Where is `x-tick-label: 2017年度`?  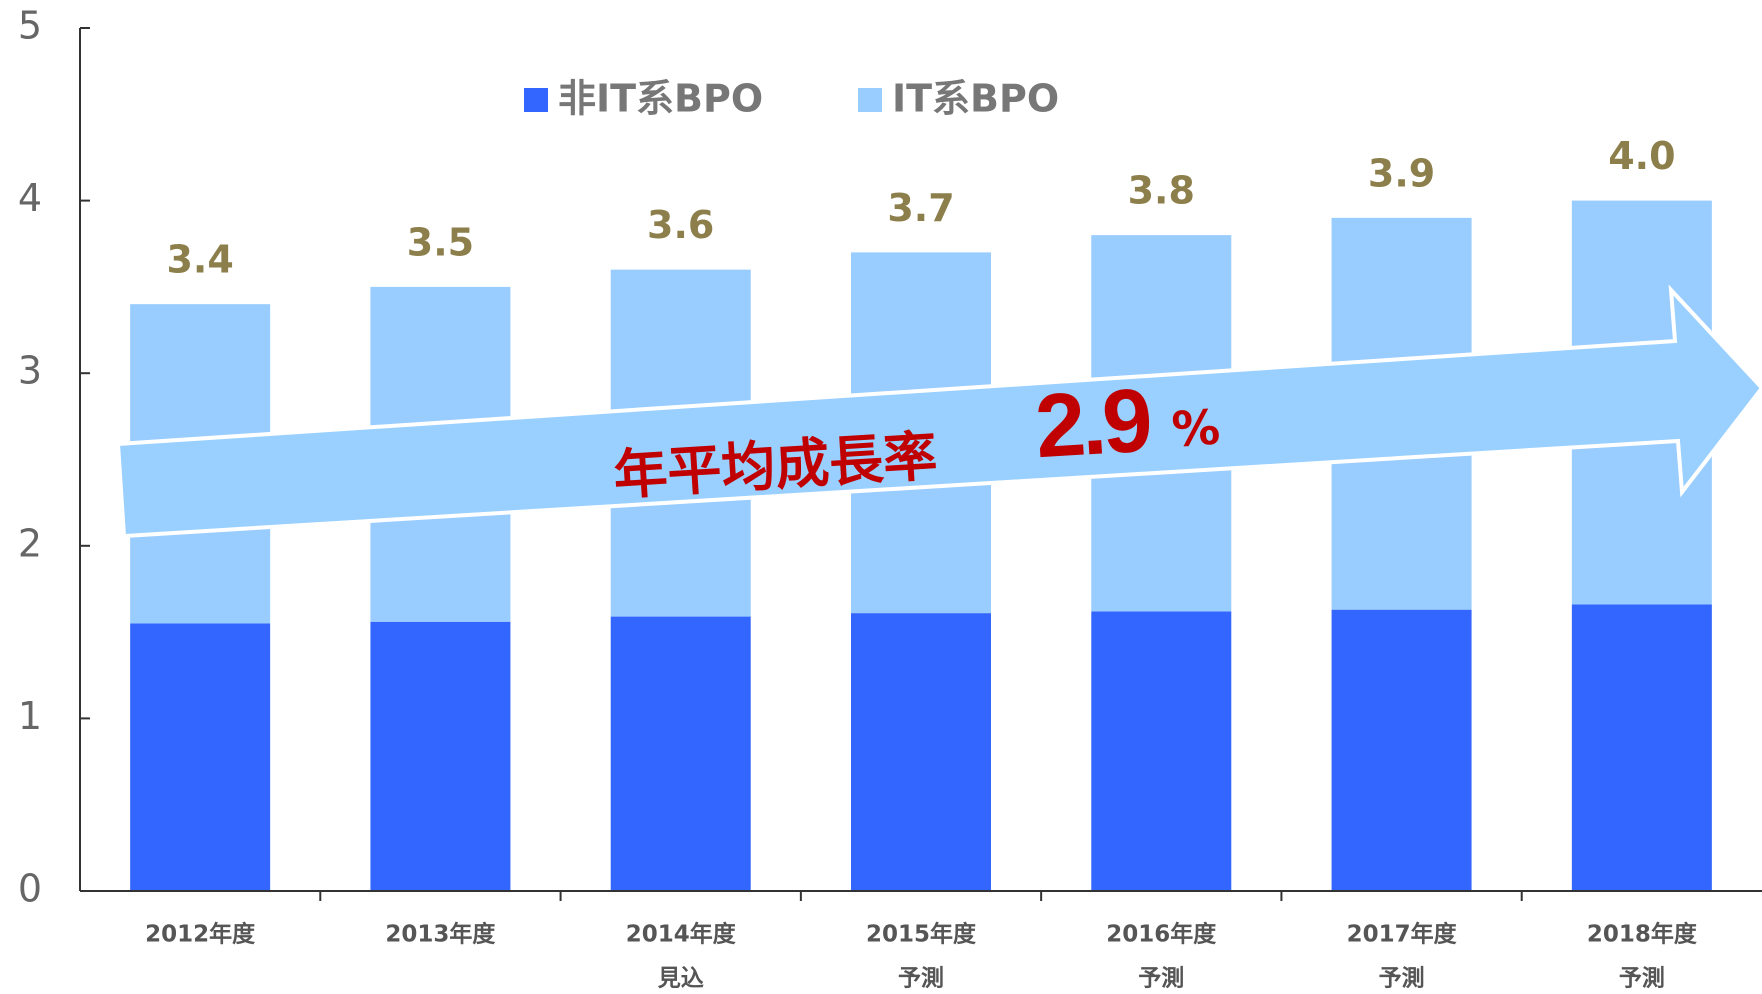
x-tick-label: 2017年度 is located at coordinates (1402, 934).